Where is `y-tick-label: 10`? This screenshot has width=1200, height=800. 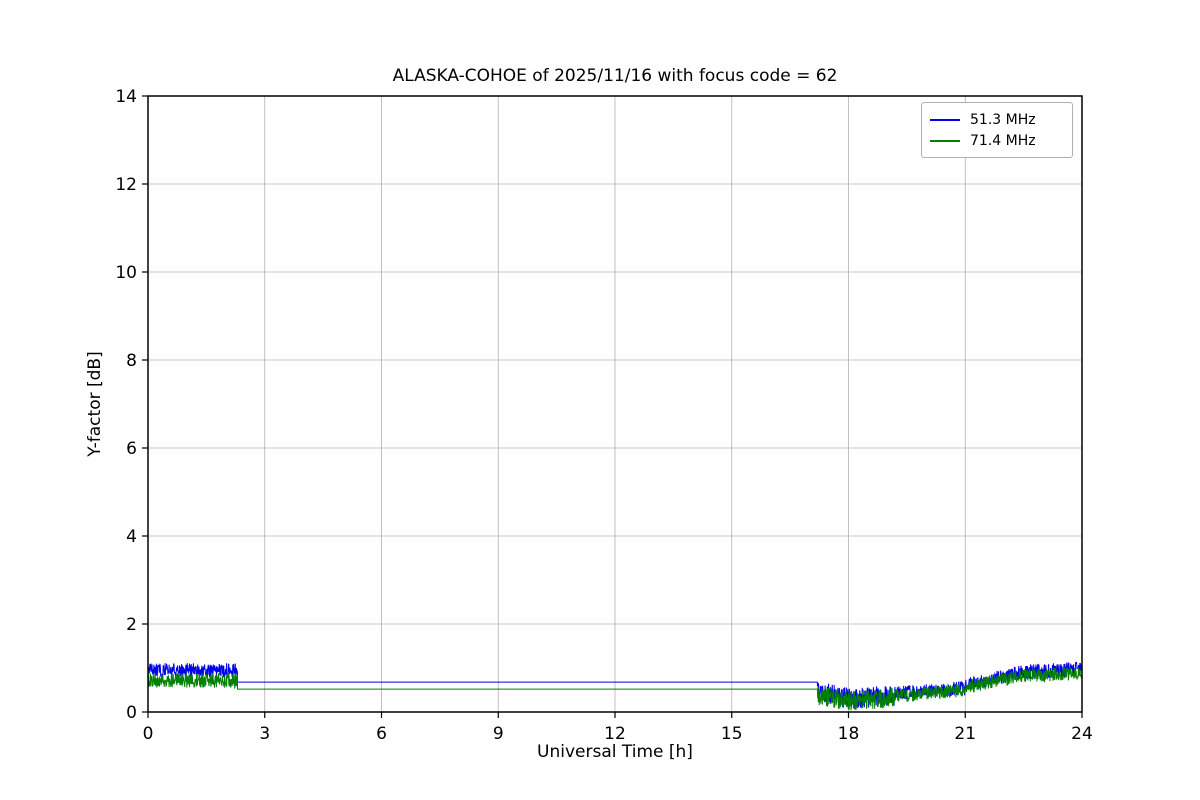 y-tick-label: 10 is located at coordinates (126, 273).